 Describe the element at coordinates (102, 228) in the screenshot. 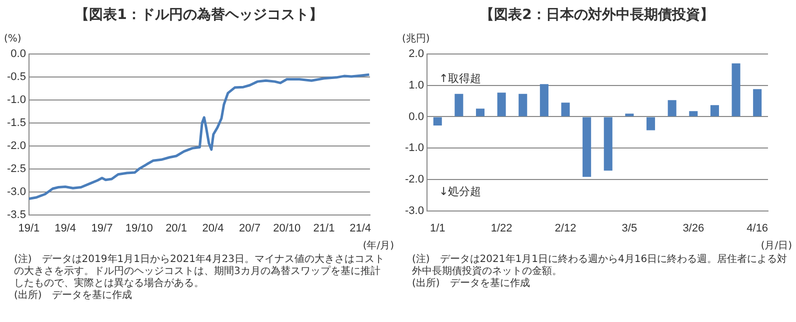

I see `x-tick-label: 19/7` at that location.